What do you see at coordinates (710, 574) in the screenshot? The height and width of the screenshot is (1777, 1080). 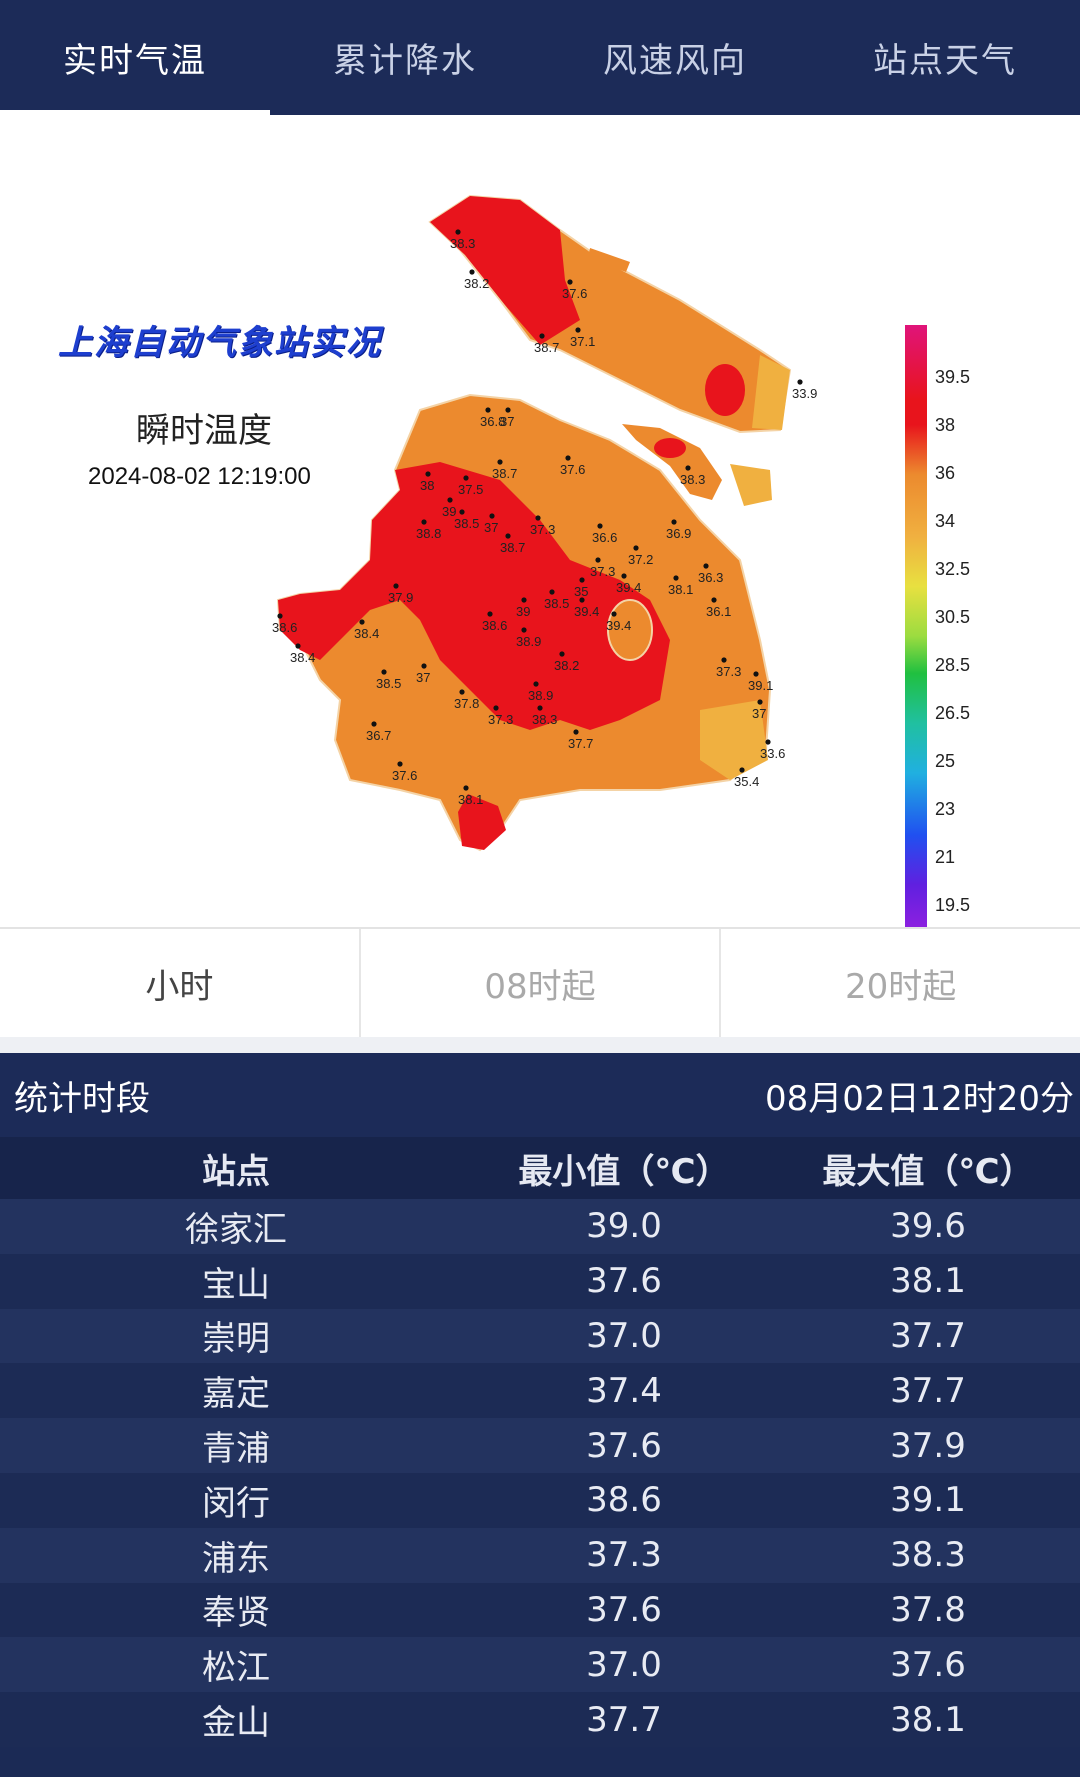 I see `station-marker: 36.3` at bounding box center [710, 574].